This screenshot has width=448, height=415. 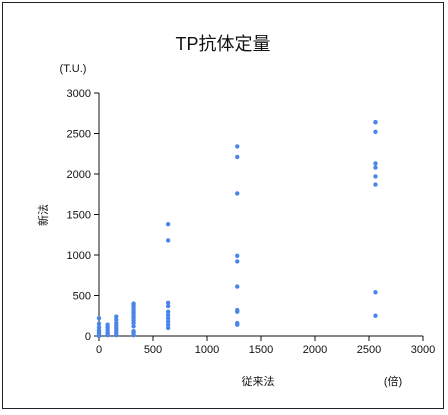 I want to click on x-tick-label: 3000, so click(x=423, y=350).